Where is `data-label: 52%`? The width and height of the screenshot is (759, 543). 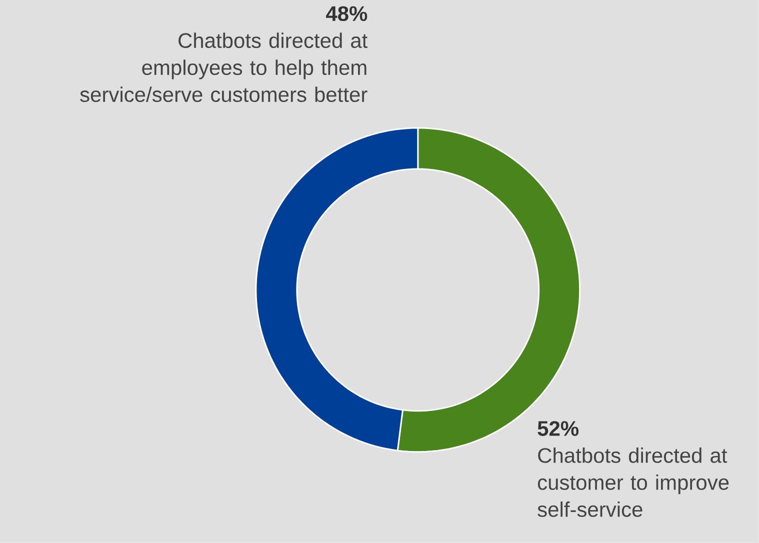 data-label: 52% is located at coordinates (558, 428).